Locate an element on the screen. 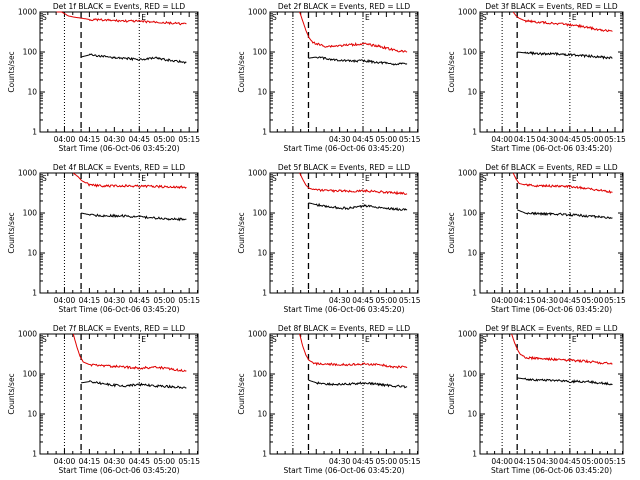 The image size is (640, 480). chart-title: Det 1f BLACK = Events, RED = LLD is located at coordinates (119, 6).